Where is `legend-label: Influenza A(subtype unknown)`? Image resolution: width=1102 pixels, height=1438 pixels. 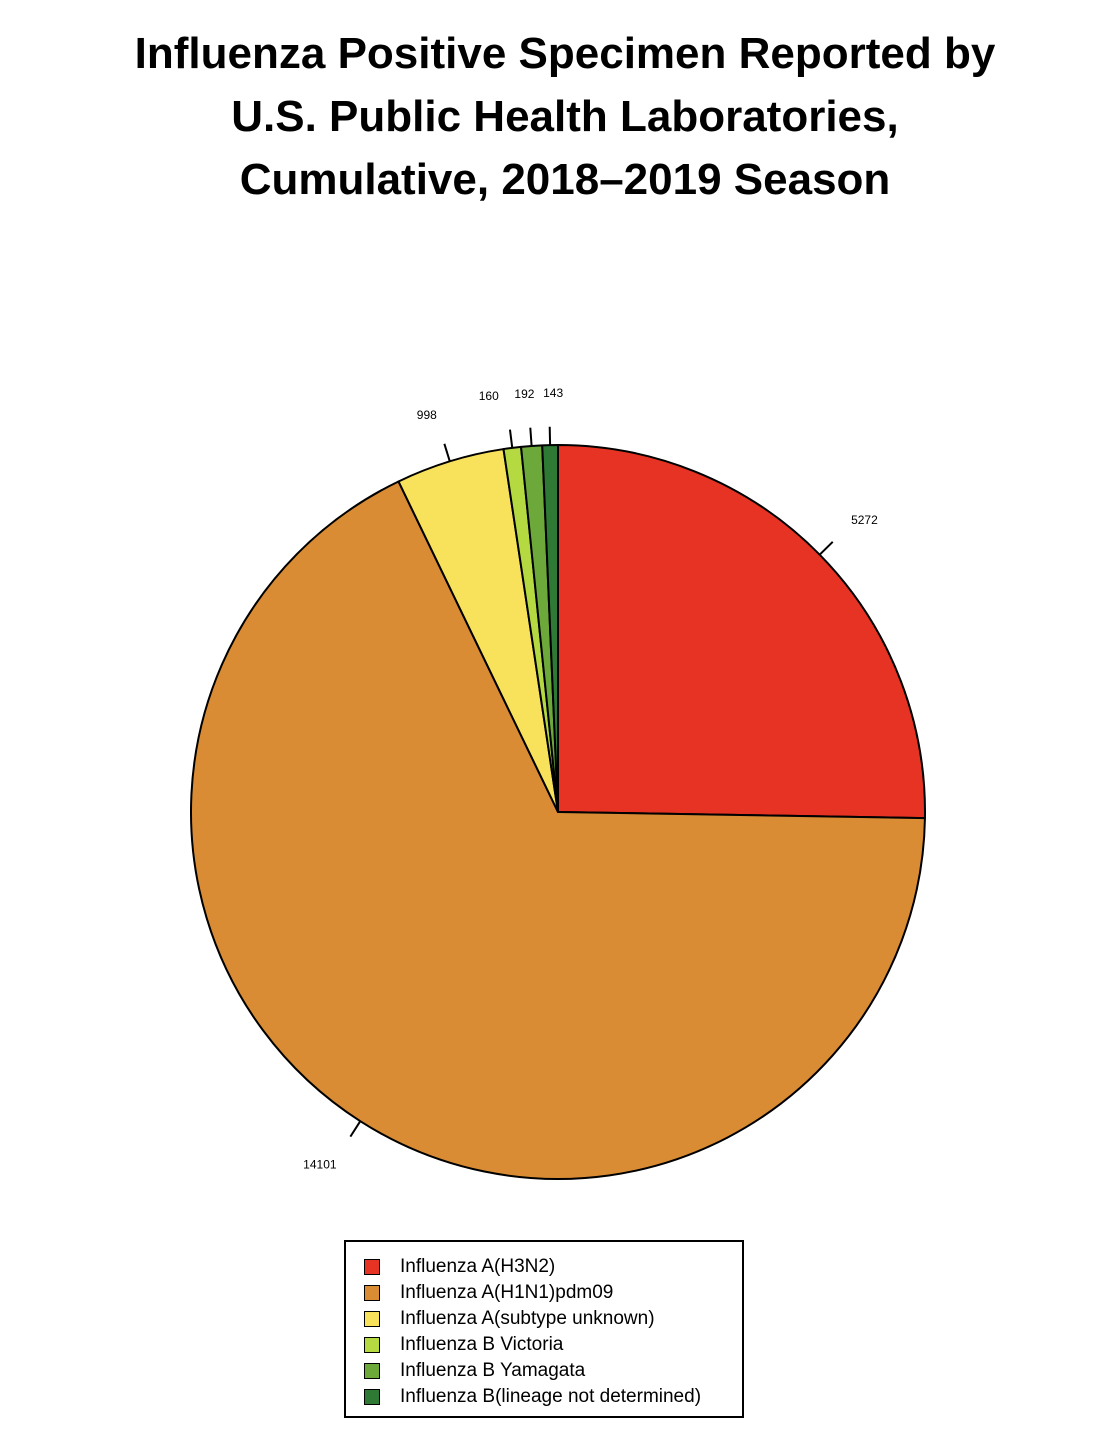
legend-label: Influenza A(subtype unknown) is located at coordinates (527, 1318).